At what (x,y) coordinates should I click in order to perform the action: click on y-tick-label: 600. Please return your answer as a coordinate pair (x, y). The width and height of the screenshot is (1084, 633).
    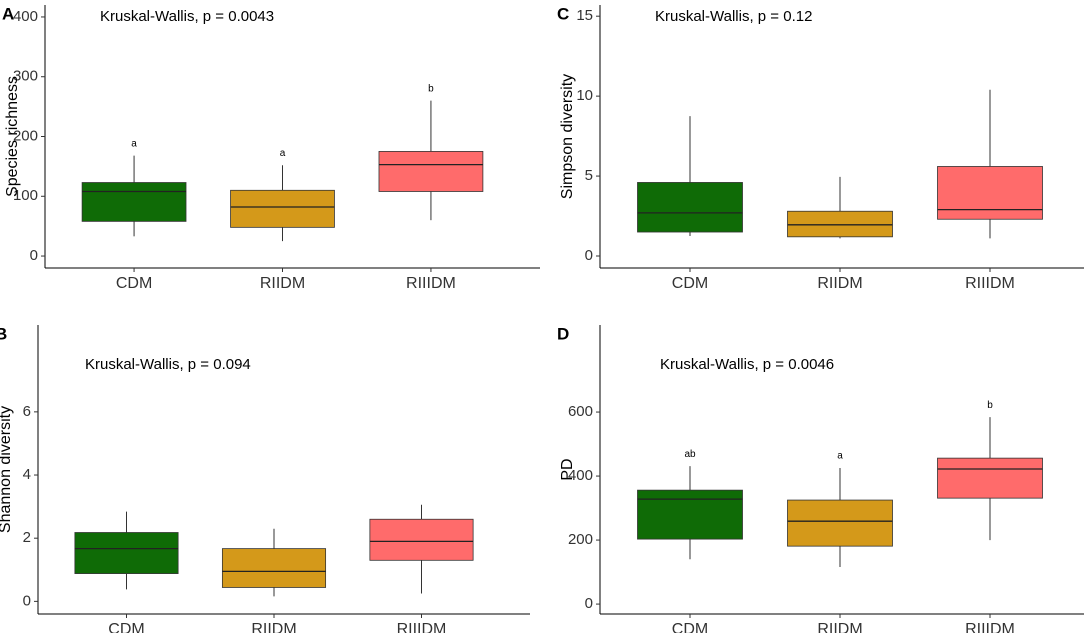
    Looking at the image, I should click on (580, 411).